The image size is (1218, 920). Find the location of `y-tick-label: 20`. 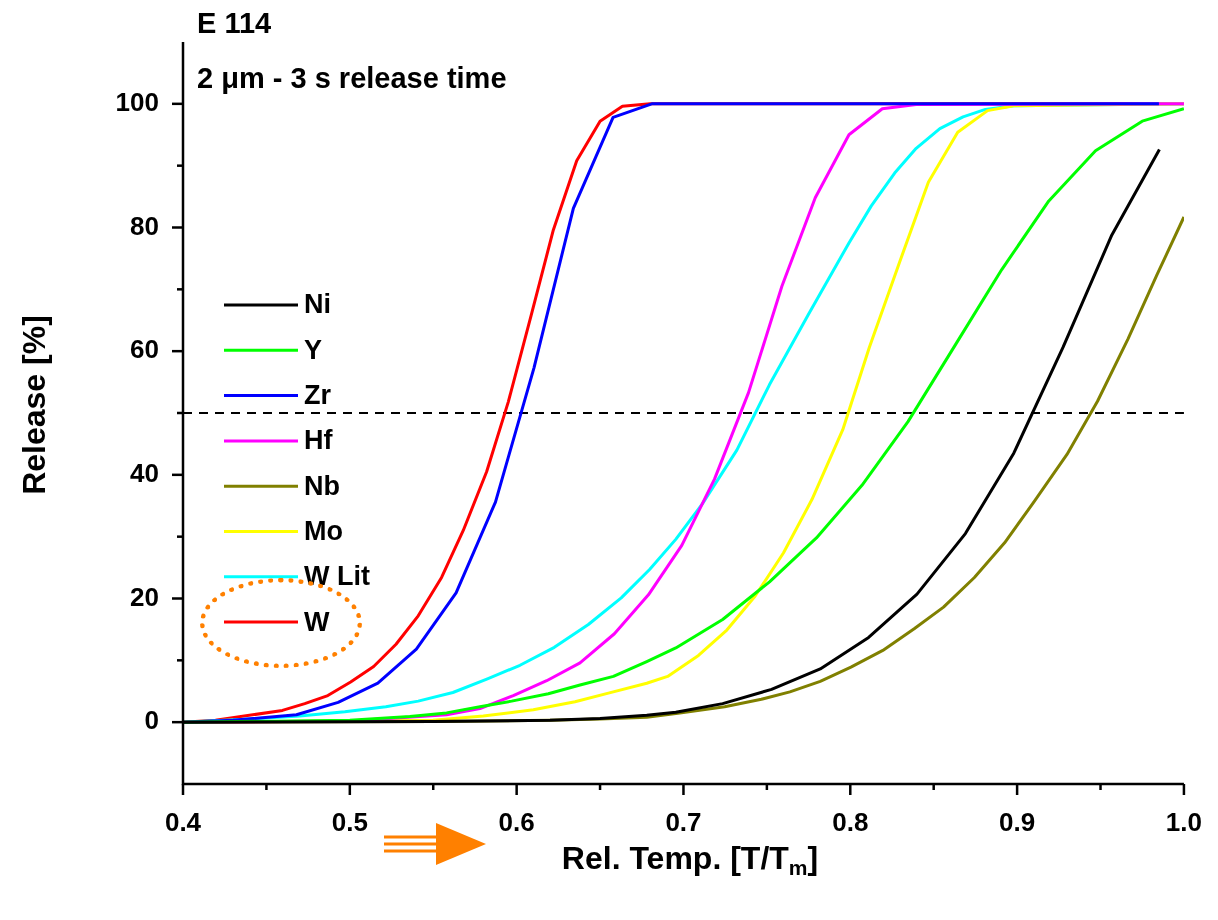

y-tick-label: 20 is located at coordinates (144, 596).